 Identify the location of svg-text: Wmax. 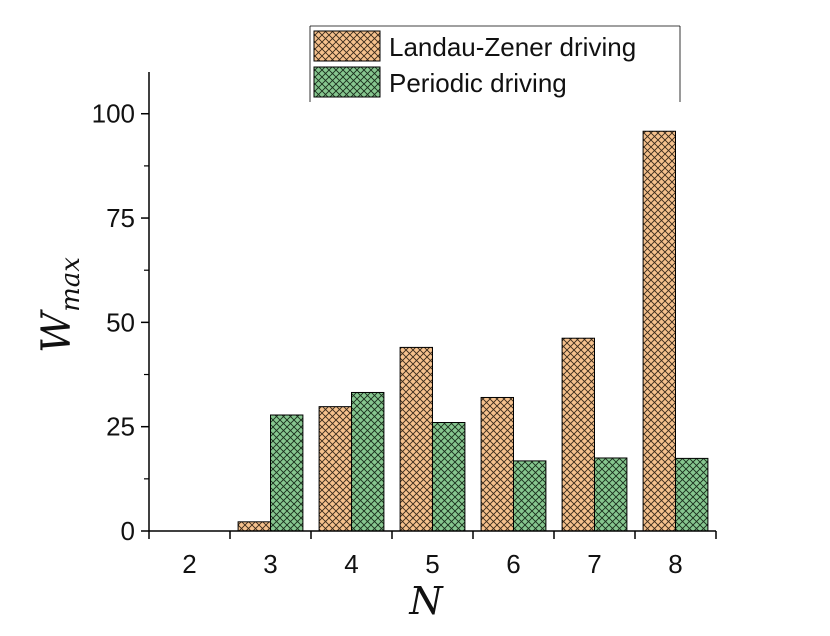
(60, 305).